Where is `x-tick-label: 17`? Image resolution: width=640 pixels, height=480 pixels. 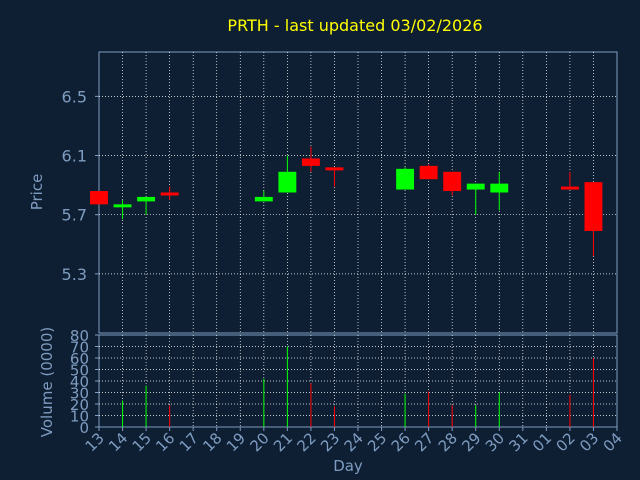 x-tick-label: 17 is located at coordinates (189, 442).